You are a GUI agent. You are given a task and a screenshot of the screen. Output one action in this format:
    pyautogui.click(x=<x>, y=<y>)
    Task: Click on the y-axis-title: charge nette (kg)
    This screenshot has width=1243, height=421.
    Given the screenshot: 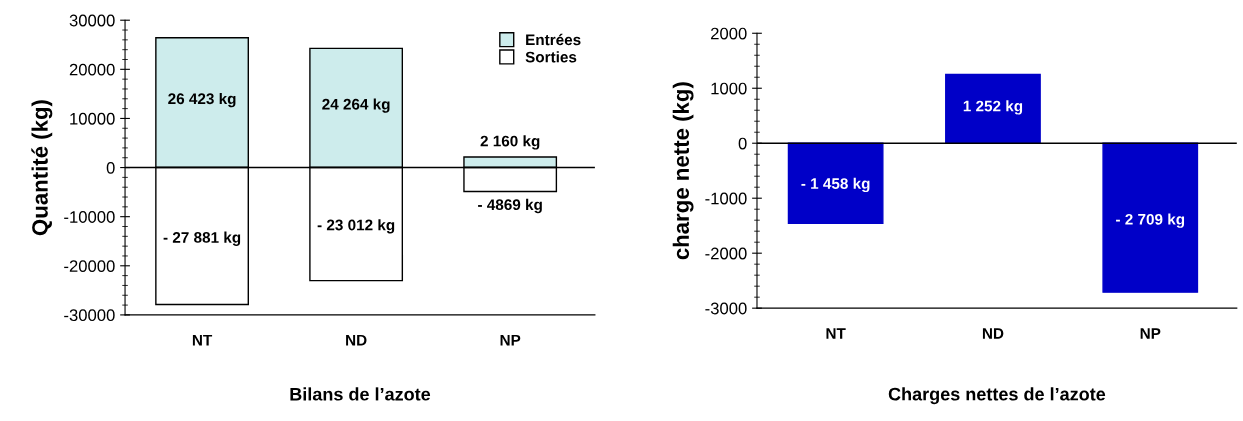 What is the action you would take?
    pyautogui.click(x=683, y=171)
    